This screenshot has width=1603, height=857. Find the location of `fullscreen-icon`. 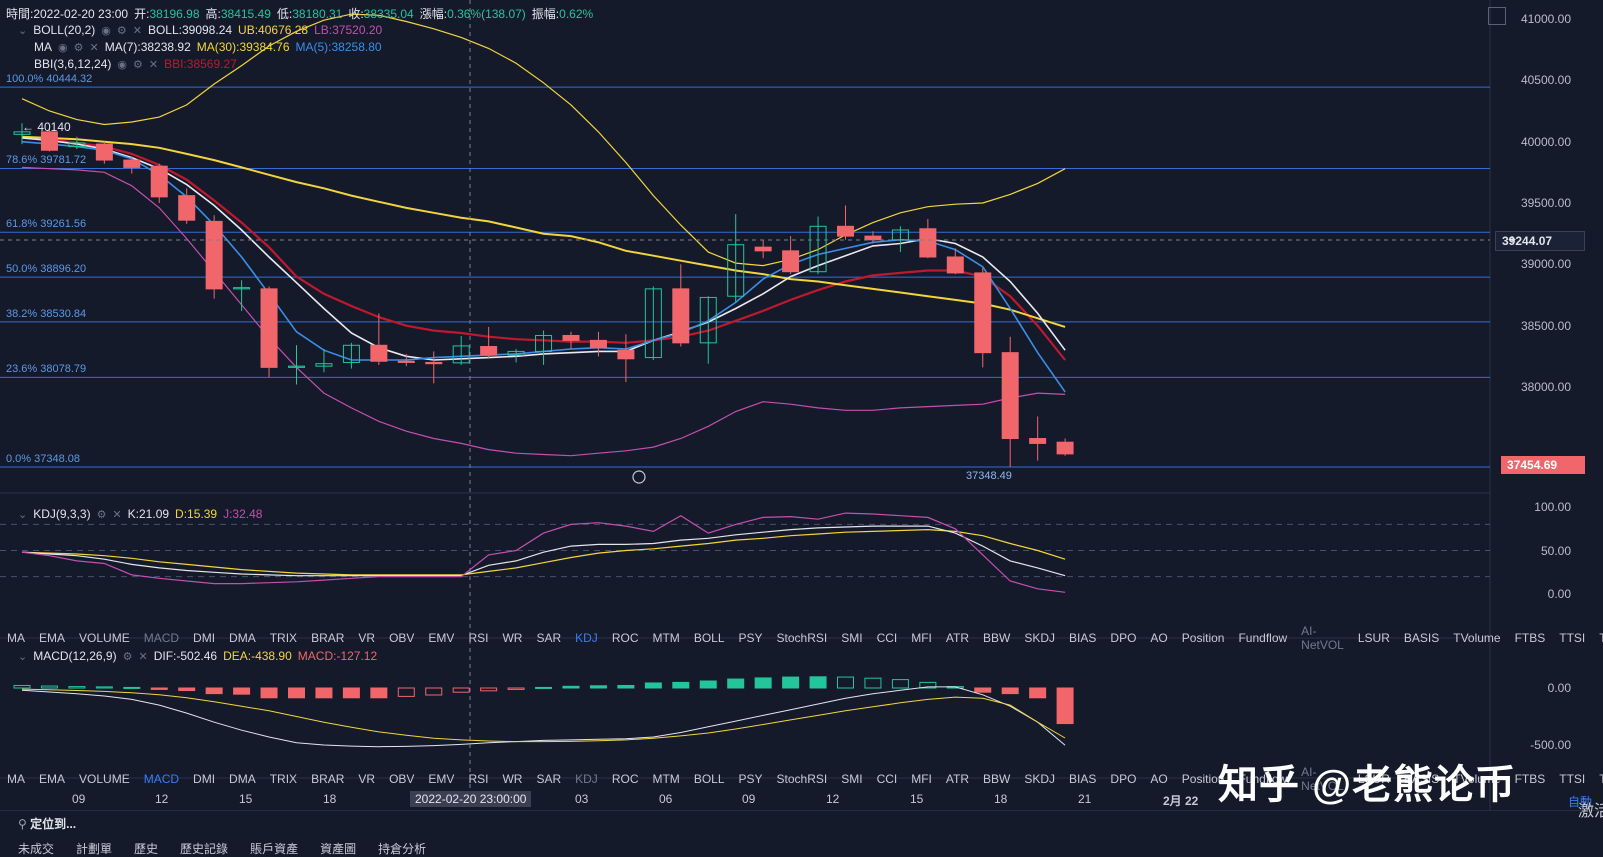

fullscreen-icon is located at coordinates (1497, 16).